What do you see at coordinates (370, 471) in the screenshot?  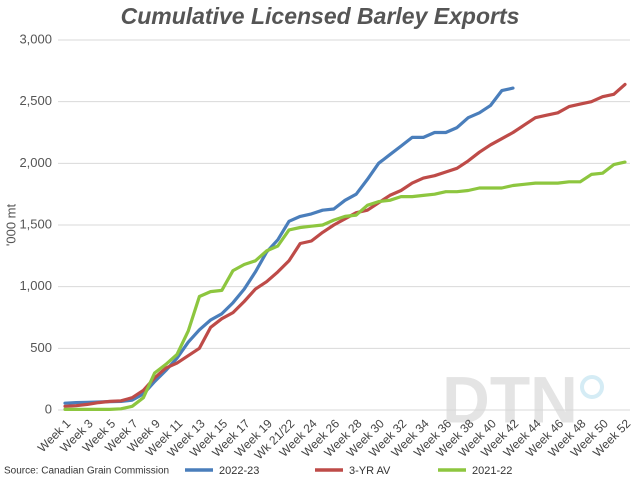 I see `legend-label: 3-YR AV` at bounding box center [370, 471].